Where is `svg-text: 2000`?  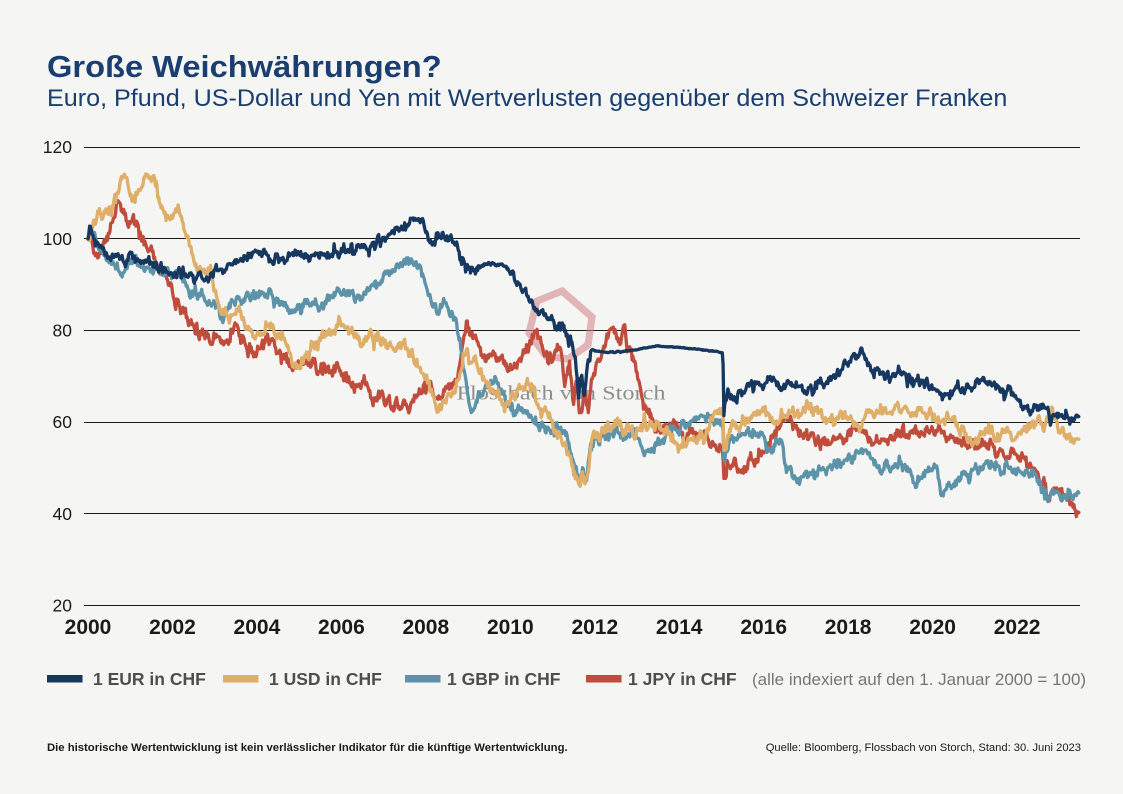
svg-text: 2000 is located at coordinates (88, 627).